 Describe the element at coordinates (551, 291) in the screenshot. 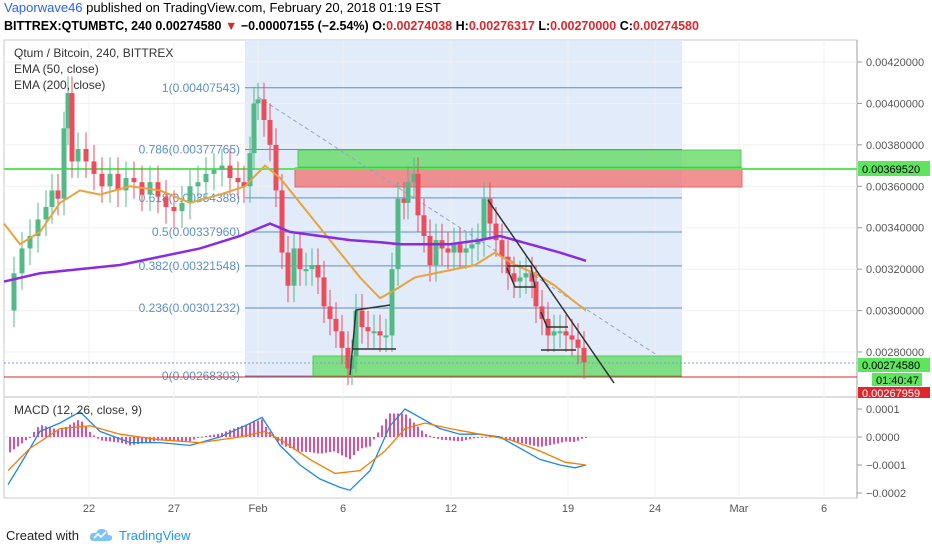

I see `downtrend-line` at that location.